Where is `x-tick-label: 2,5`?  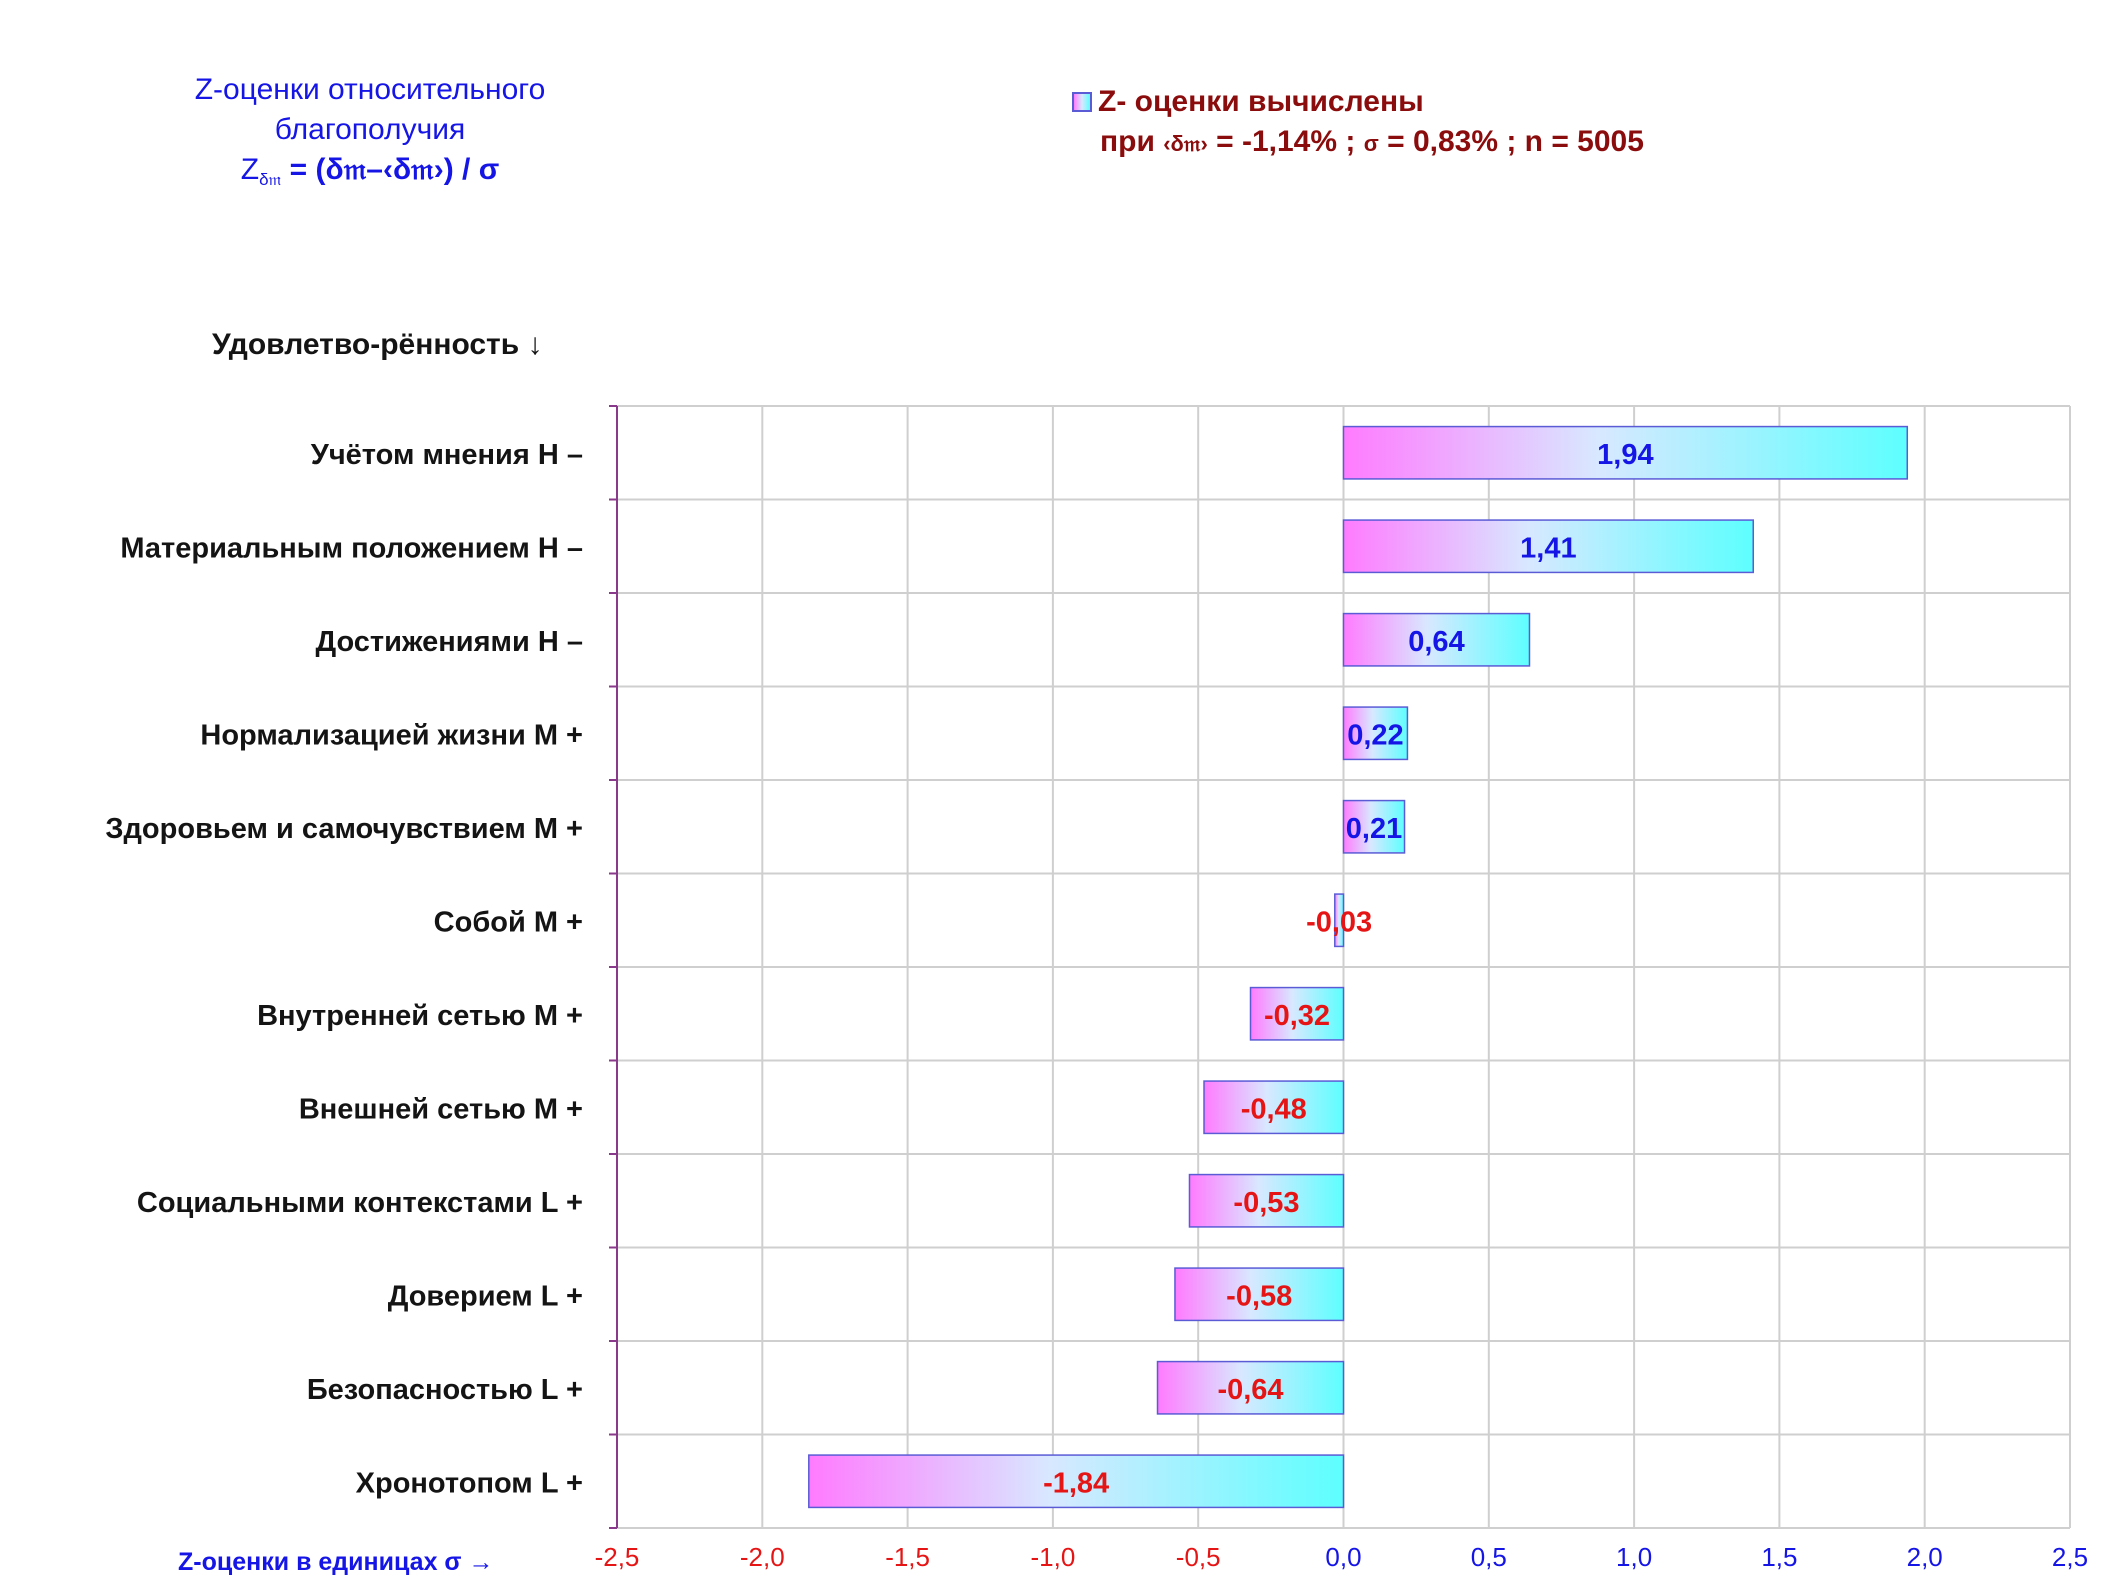
x-tick-label: 2,5 is located at coordinates (2070, 1557).